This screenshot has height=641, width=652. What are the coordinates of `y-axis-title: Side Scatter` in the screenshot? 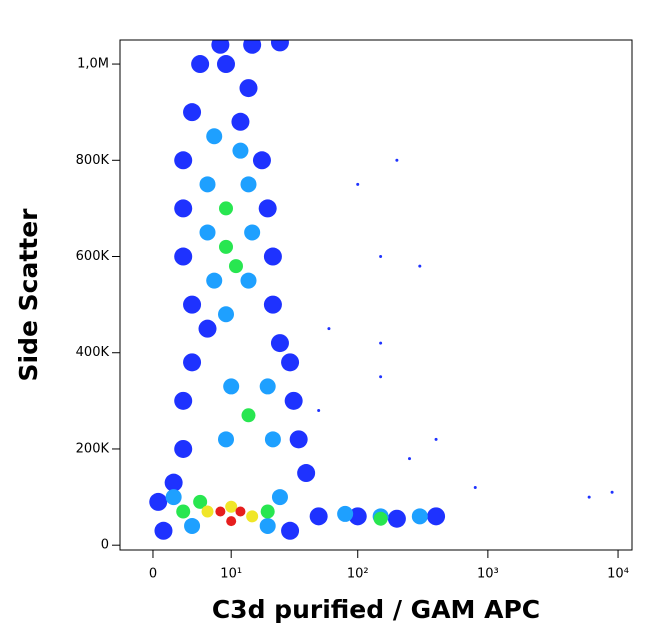 It's located at (28, 295).